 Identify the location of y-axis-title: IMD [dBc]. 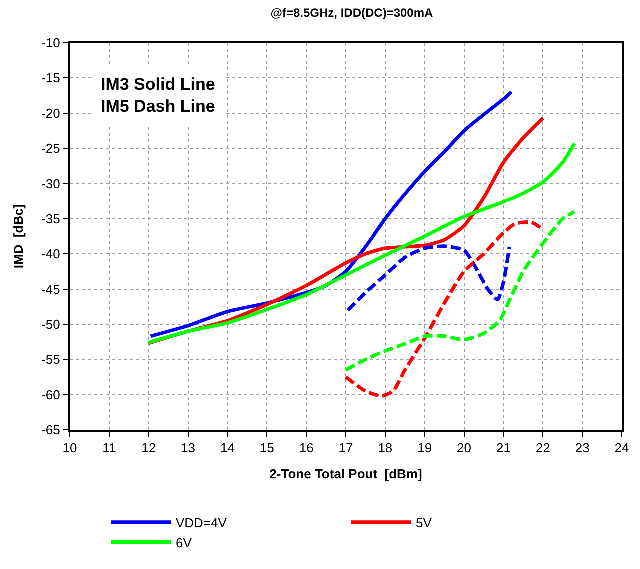
(18, 236).